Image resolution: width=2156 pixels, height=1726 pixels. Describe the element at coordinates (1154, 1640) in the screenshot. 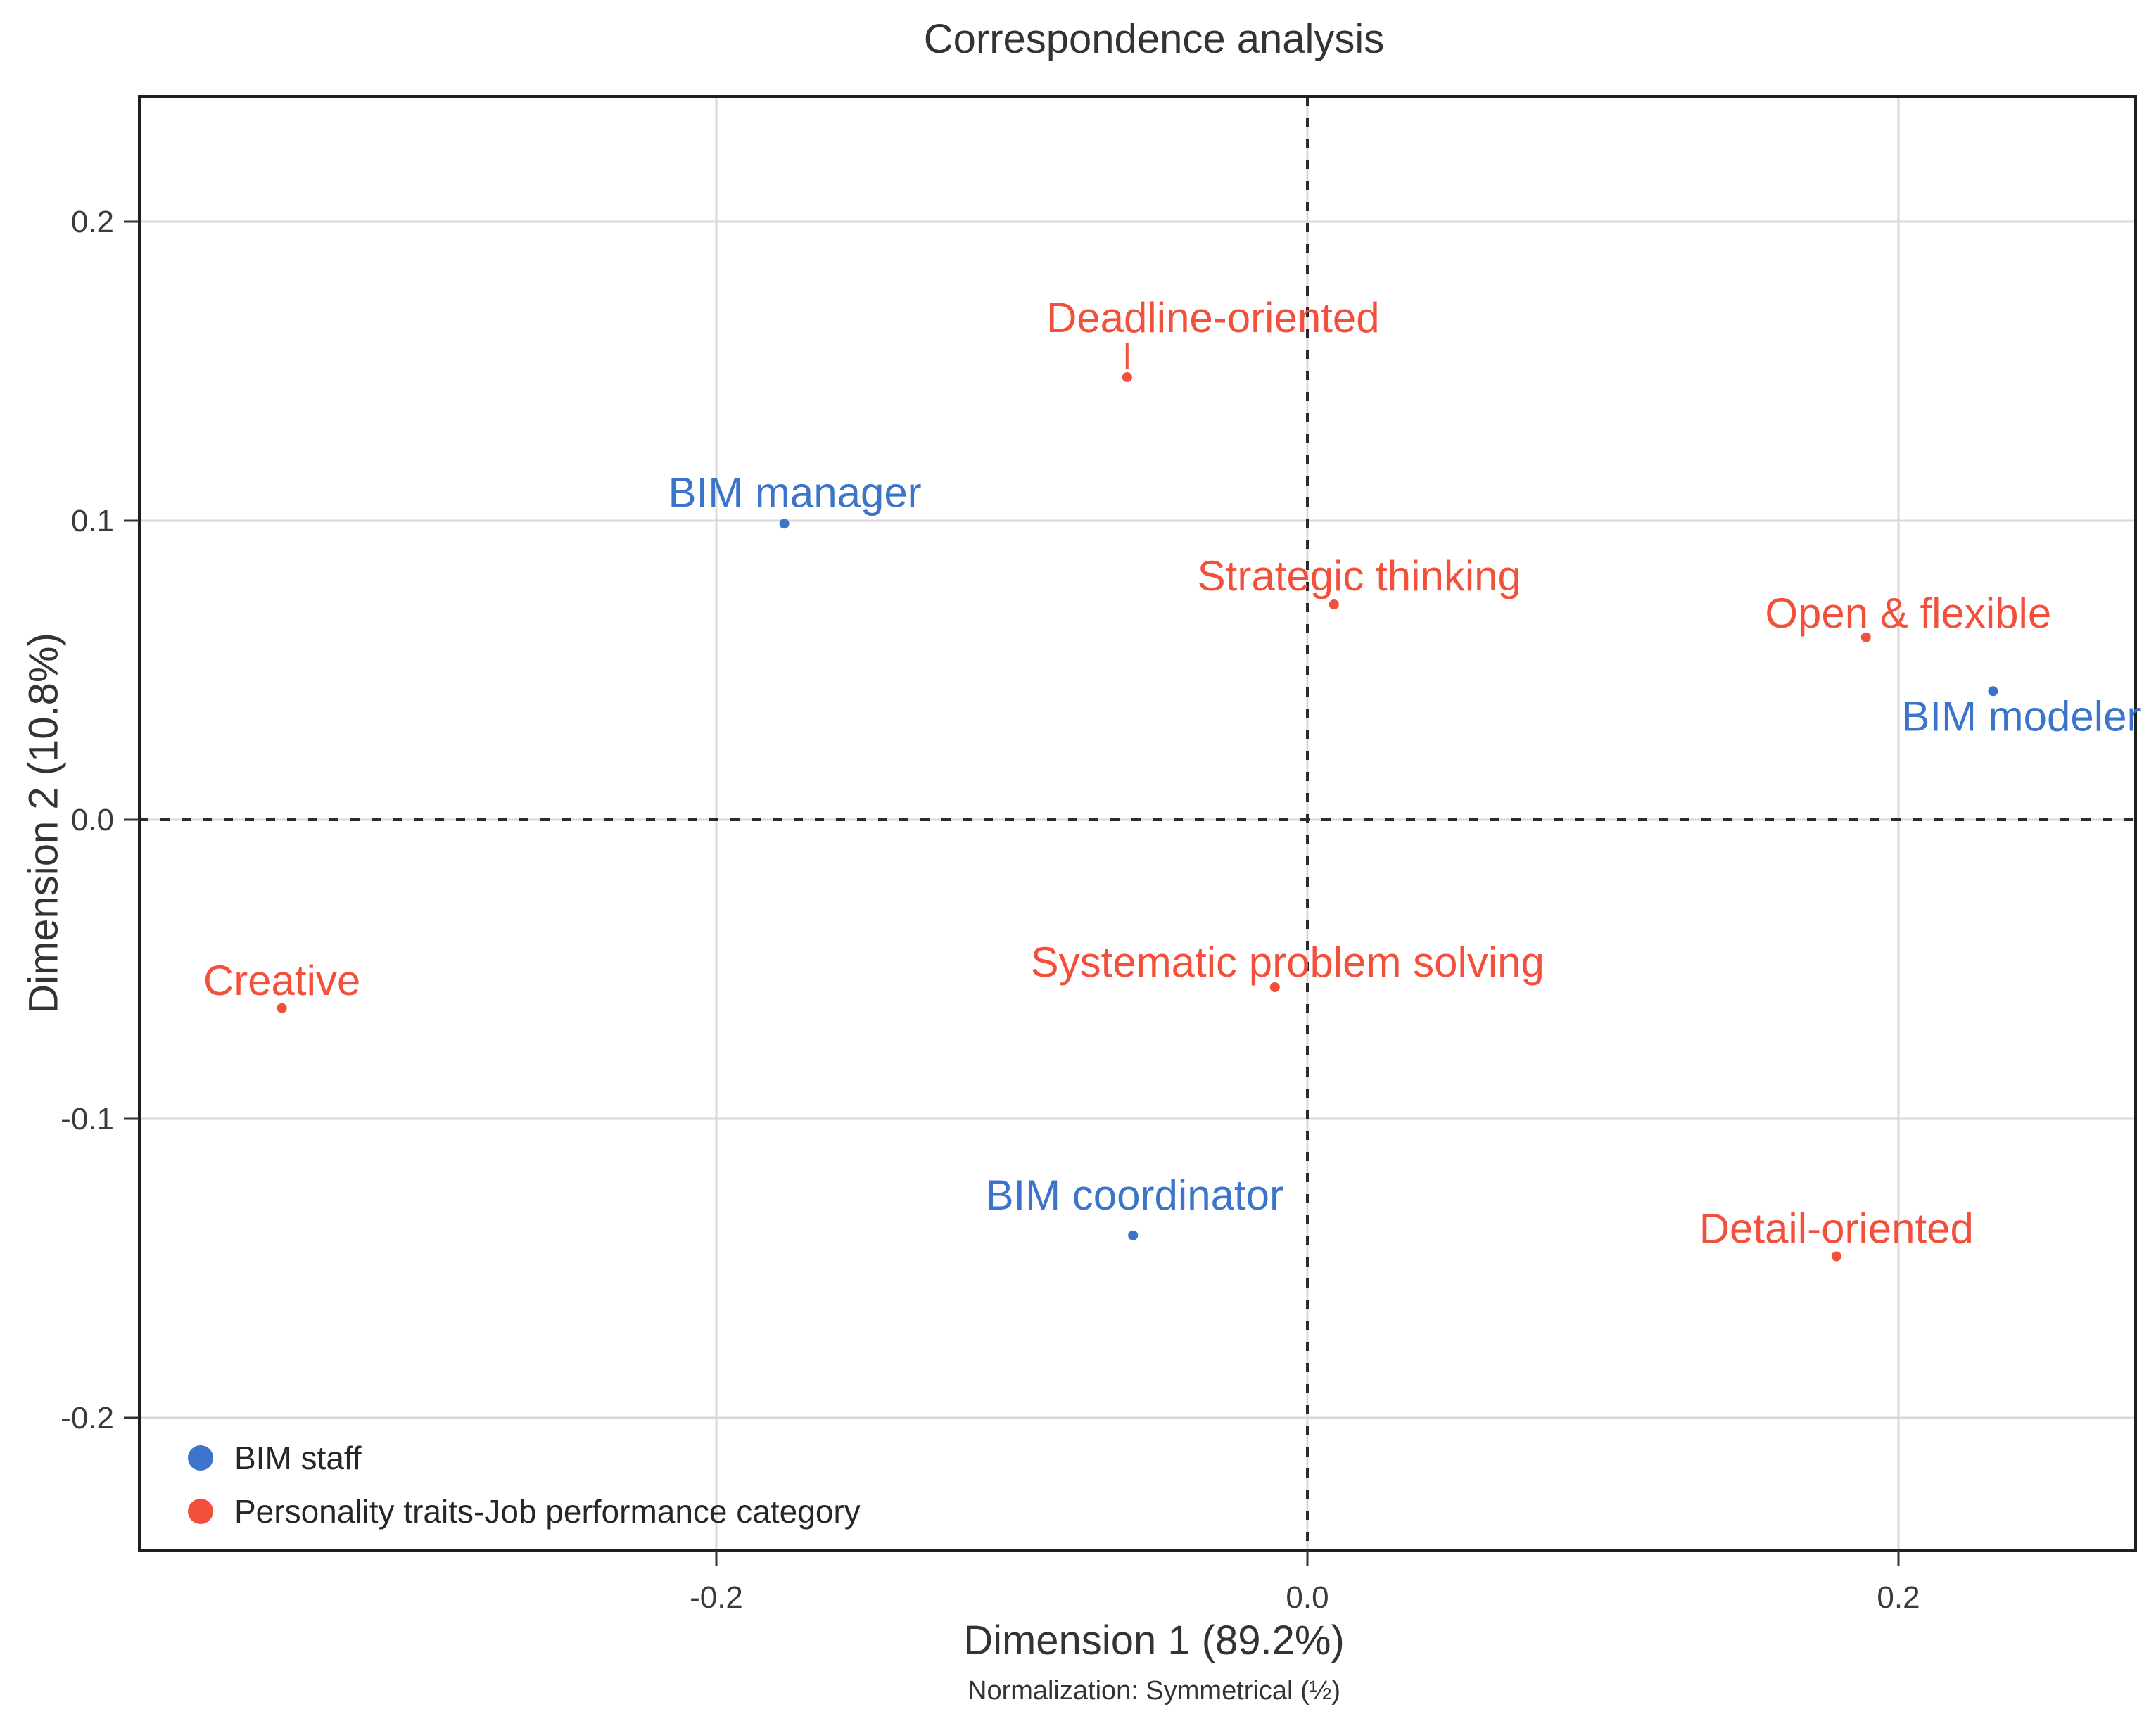

I see `x-axis-title: Dimension 1 (89.2%)` at that location.